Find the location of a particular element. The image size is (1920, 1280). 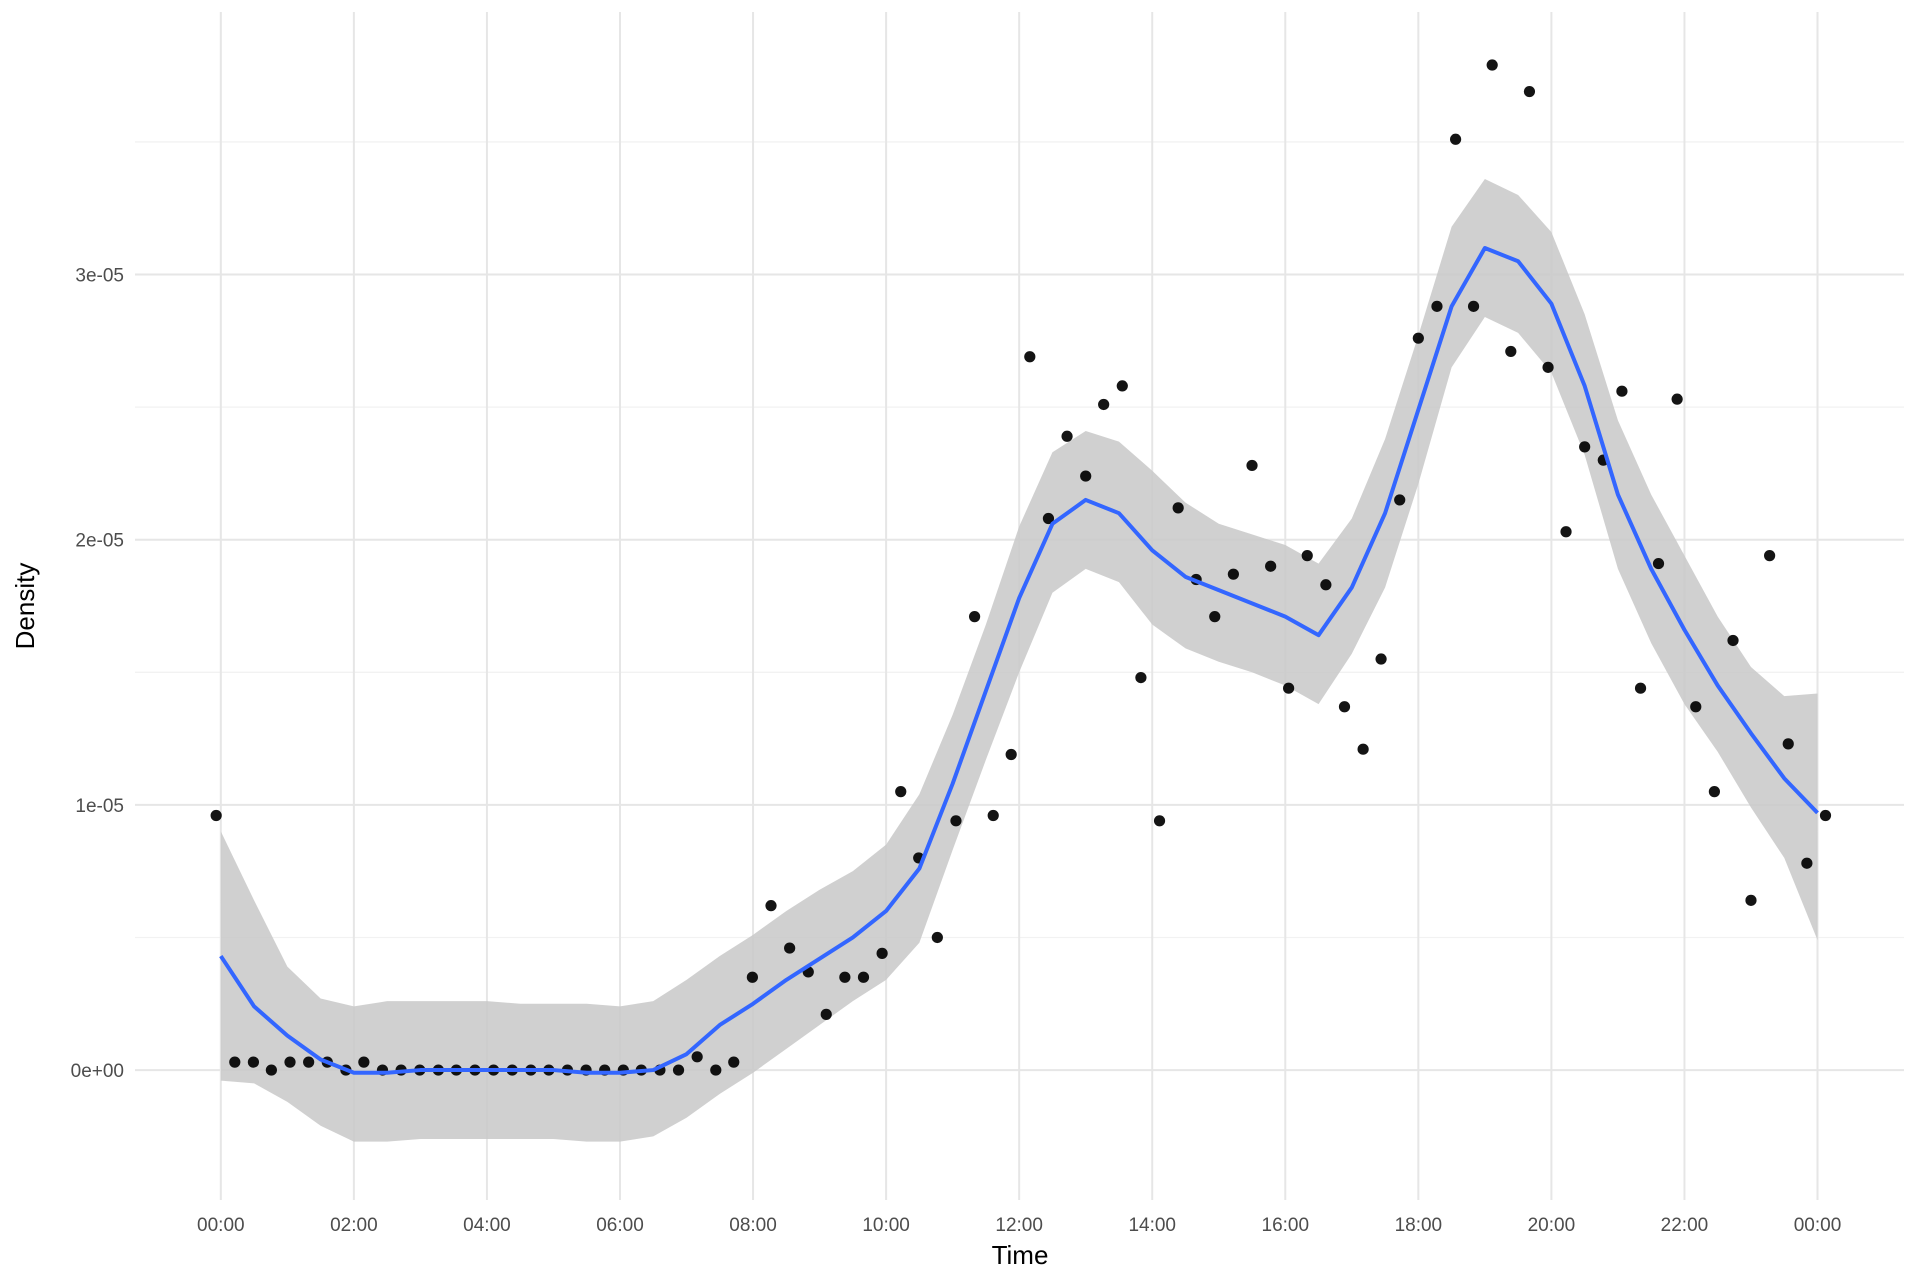

x-tick-label: 04:00 is located at coordinates (487, 1225).